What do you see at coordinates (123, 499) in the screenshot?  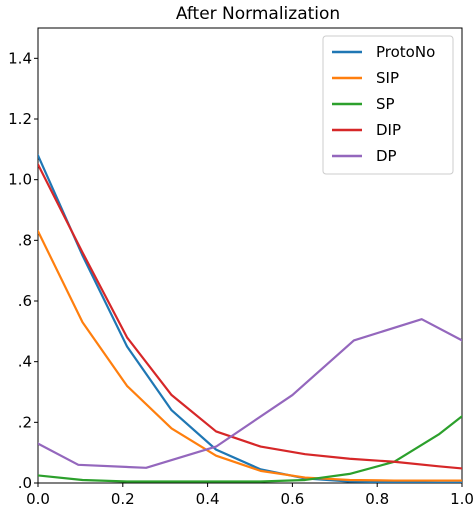 I see `x-tick-label: 0.2` at bounding box center [123, 499].